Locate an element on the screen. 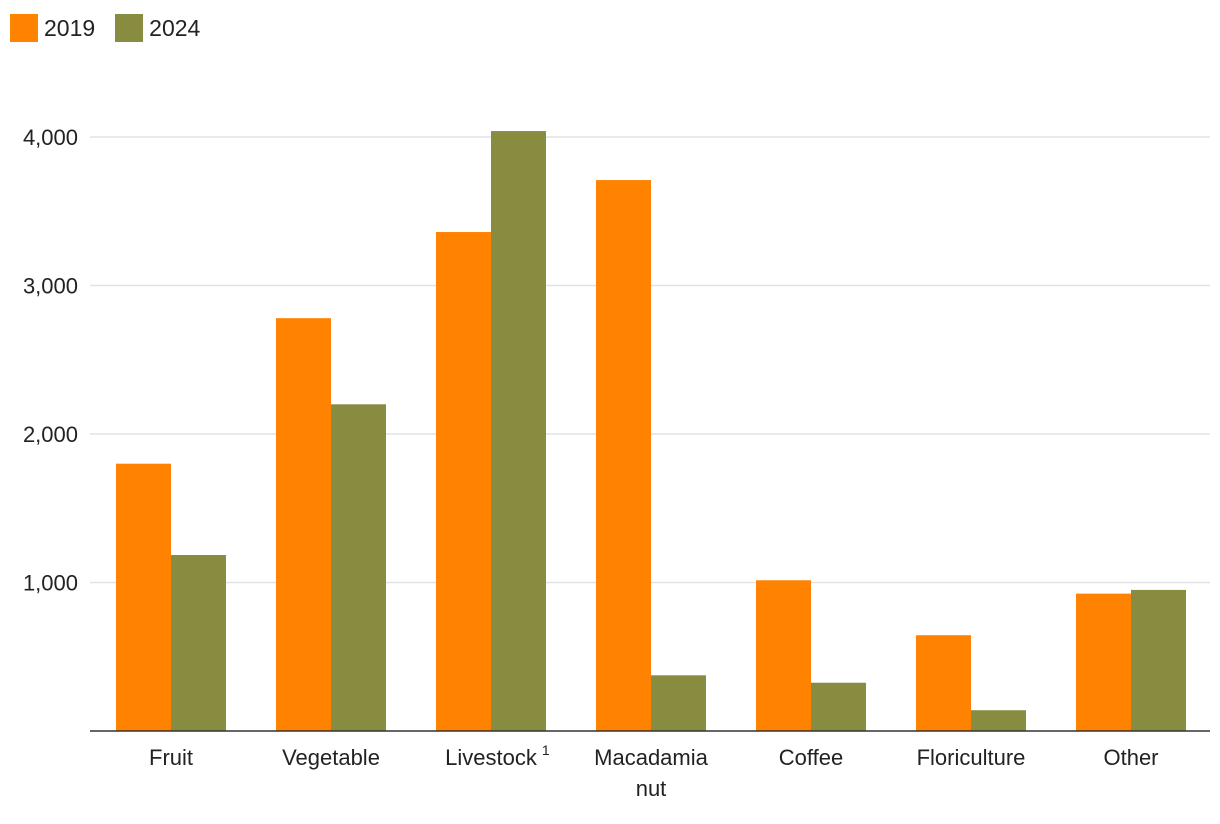 The image size is (1220, 824). x-tick-label-line: Floriculture is located at coordinates (971, 757).